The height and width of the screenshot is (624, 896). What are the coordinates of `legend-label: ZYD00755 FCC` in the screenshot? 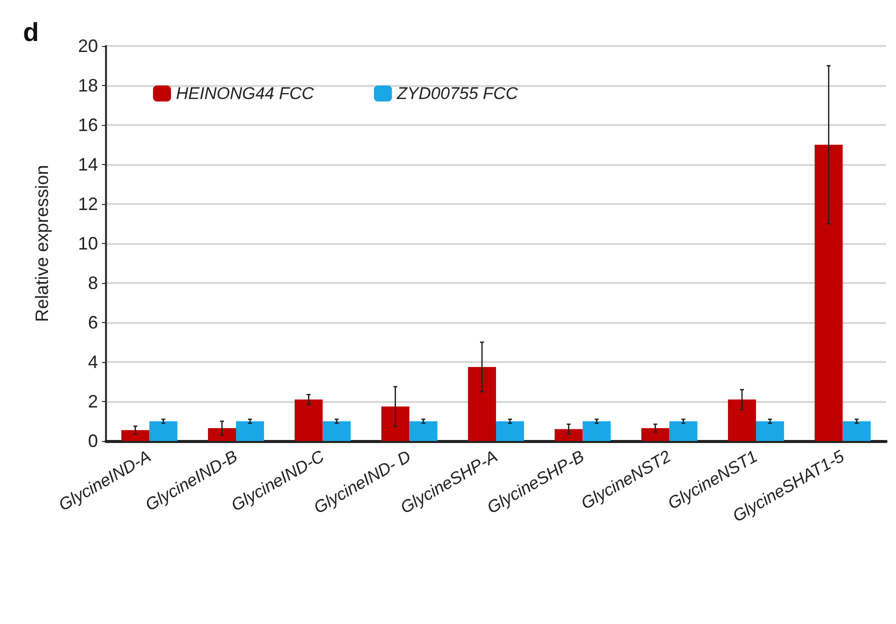 It's located at (457, 93).